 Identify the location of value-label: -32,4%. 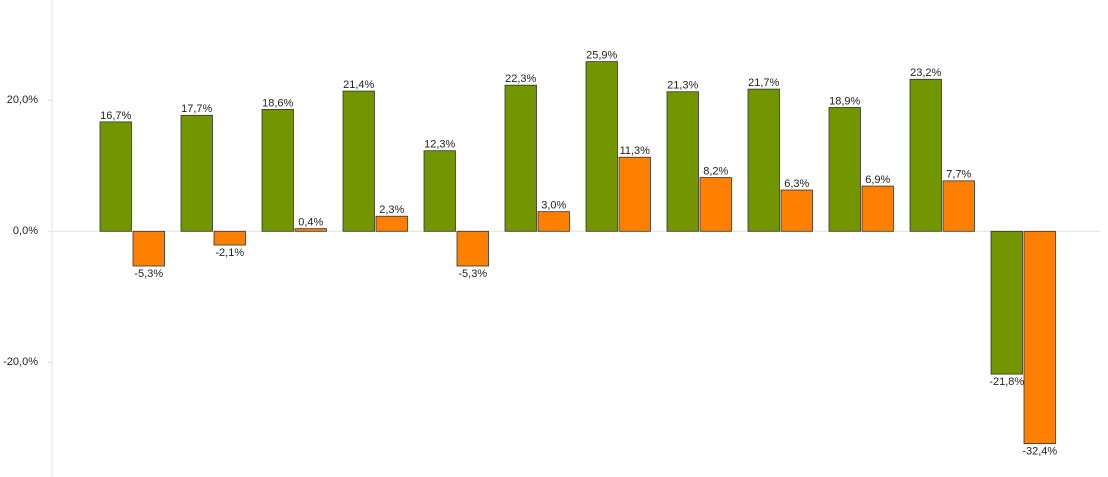
(1039, 451).